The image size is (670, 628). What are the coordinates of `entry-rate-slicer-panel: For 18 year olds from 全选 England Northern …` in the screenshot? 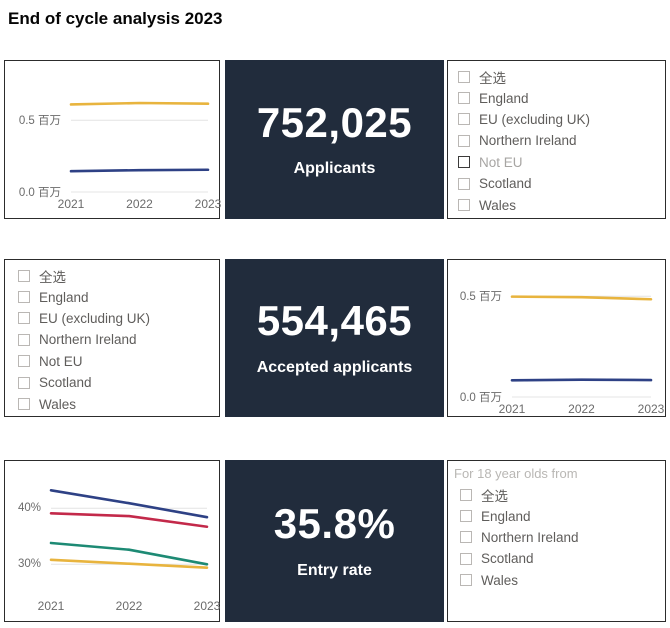 It's located at (556, 541).